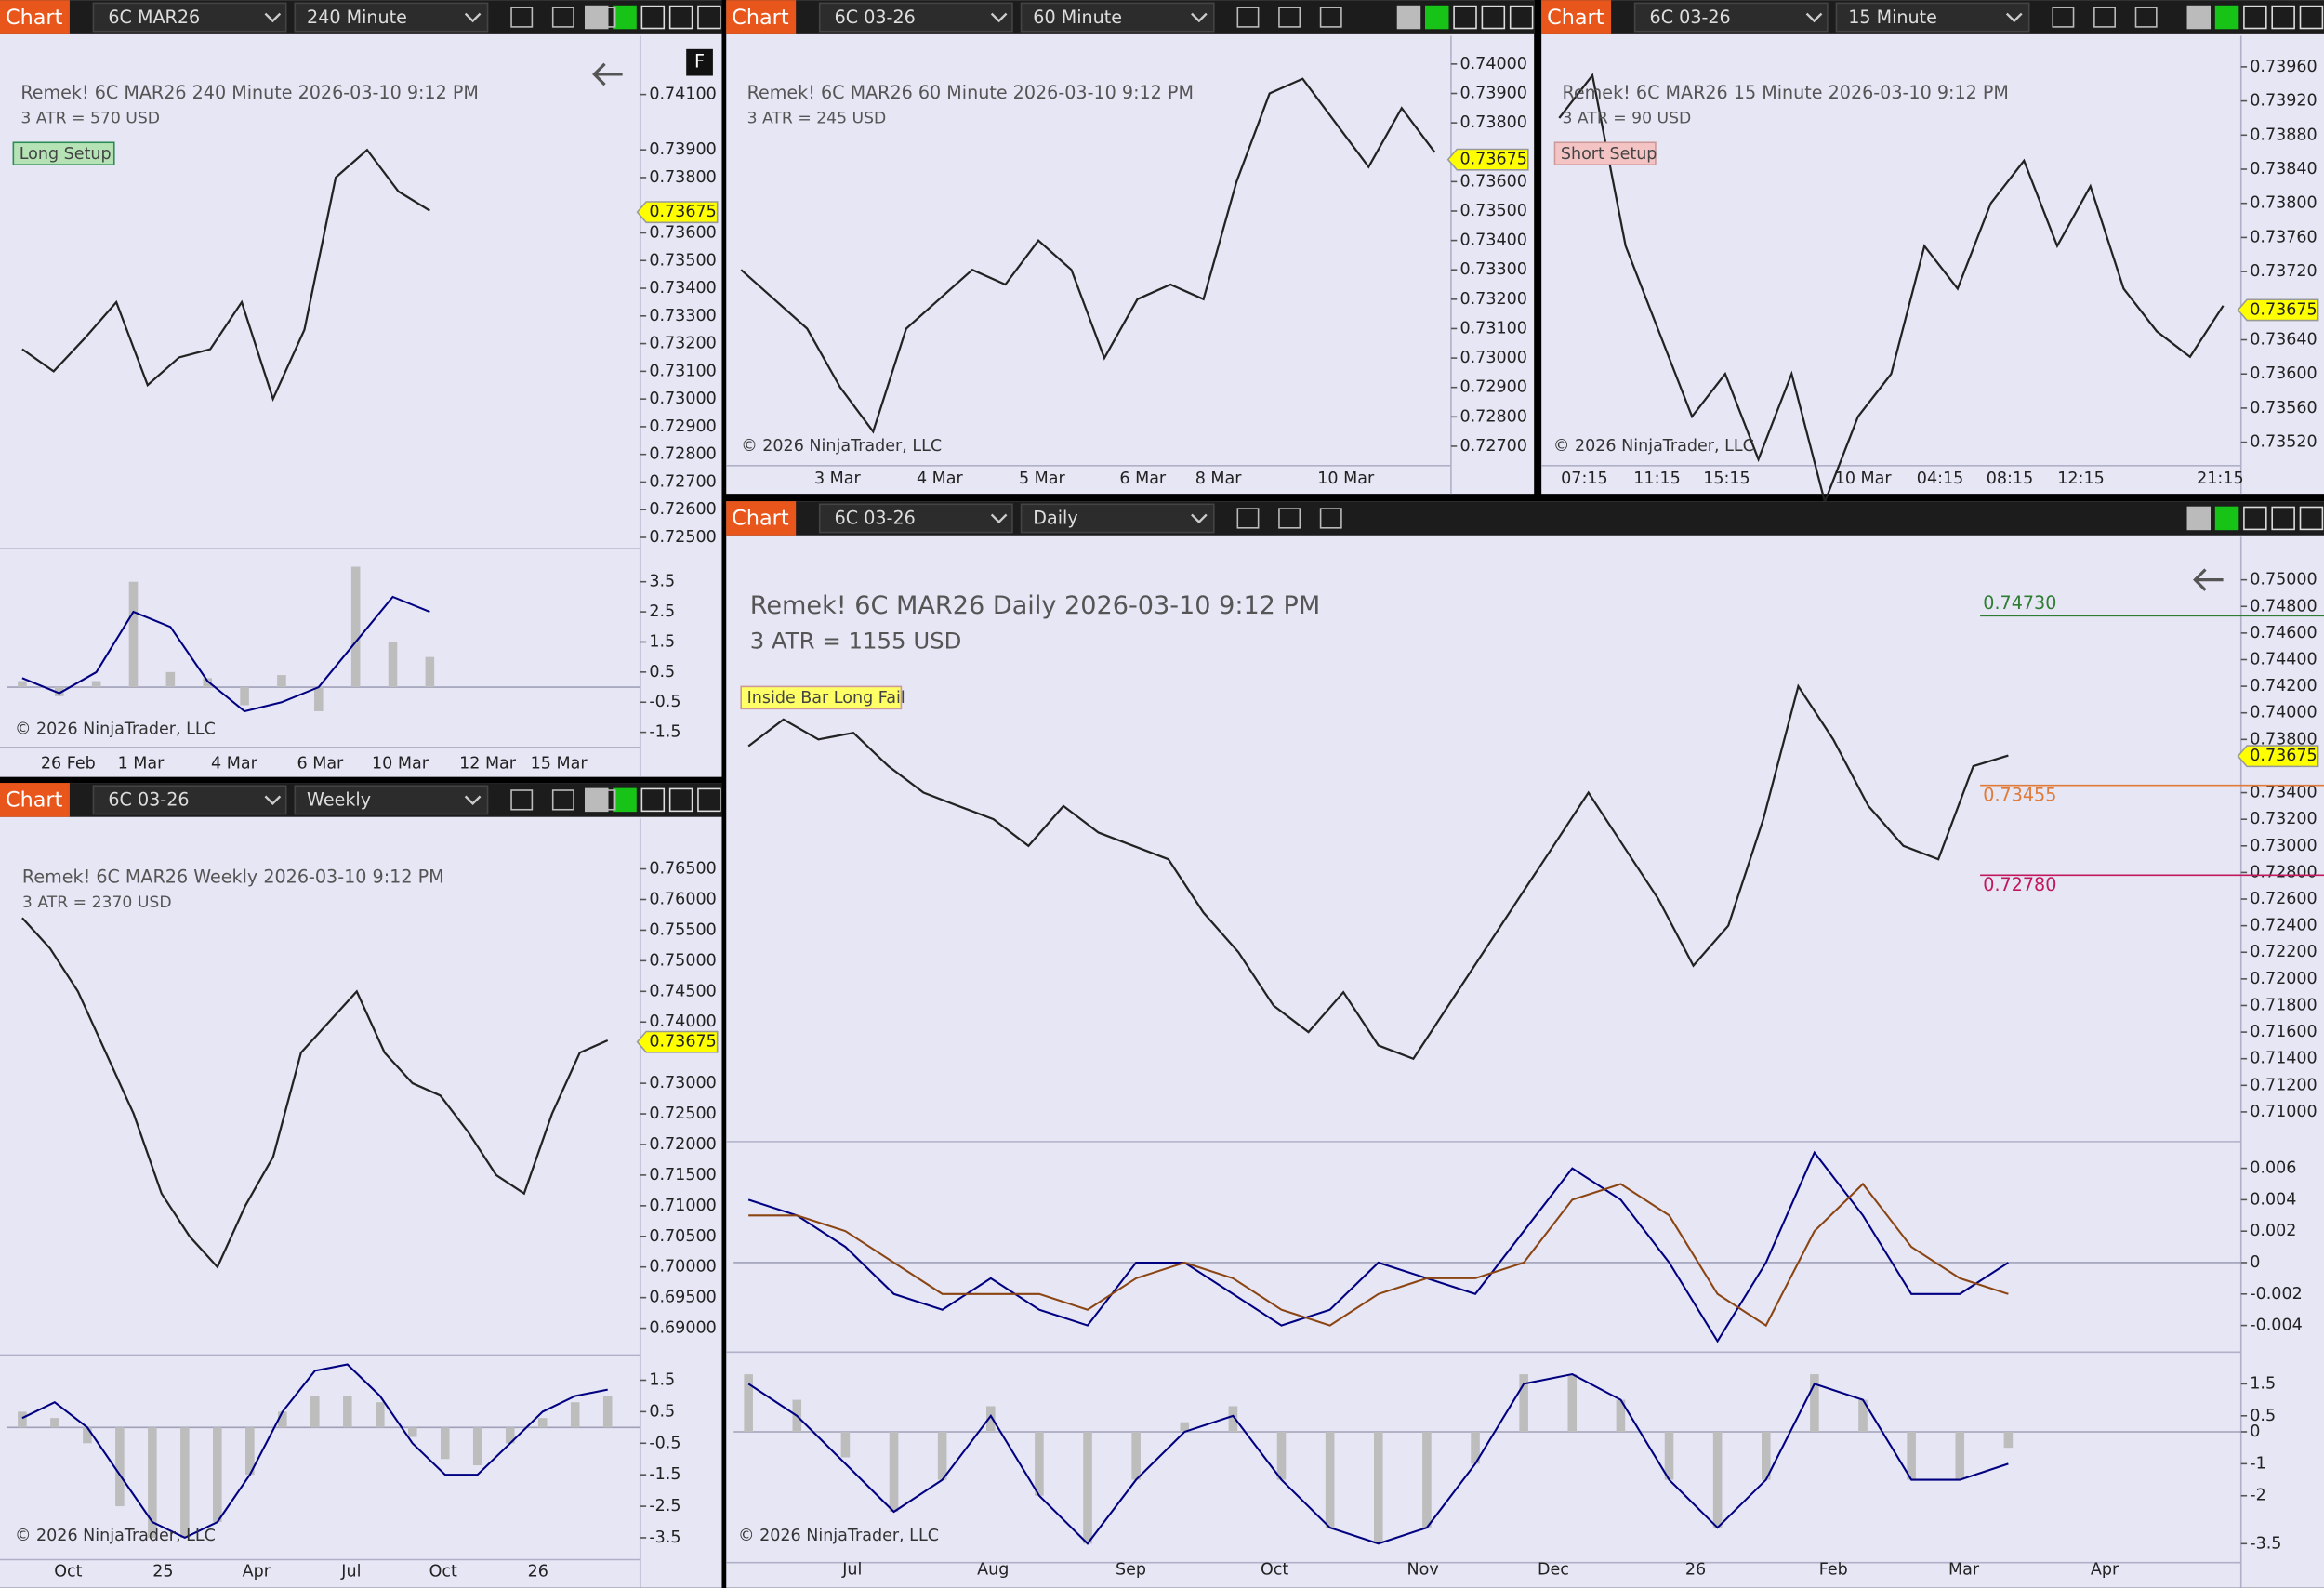 The height and width of the screenshot is (1588, 2324). I want to click on y-tick-label: 0.73600, so click(2283, 373).